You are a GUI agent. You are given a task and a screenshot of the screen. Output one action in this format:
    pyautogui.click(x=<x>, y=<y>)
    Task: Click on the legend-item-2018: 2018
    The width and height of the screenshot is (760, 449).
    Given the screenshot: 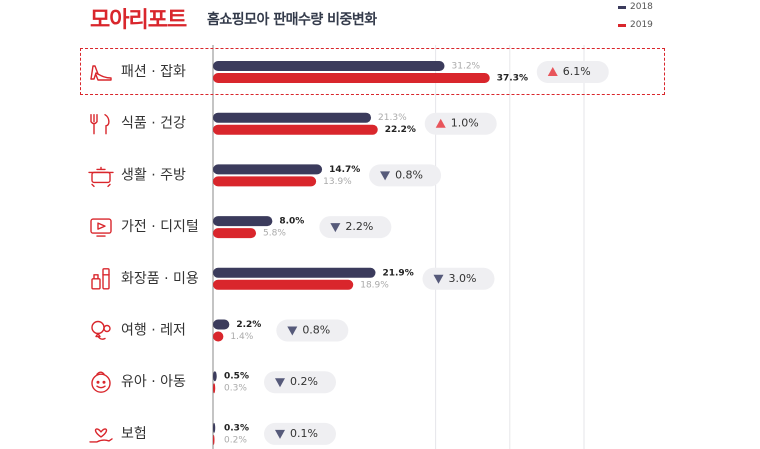 What is the action you would take?
    pyautogui.click(x=635, y=7)
    